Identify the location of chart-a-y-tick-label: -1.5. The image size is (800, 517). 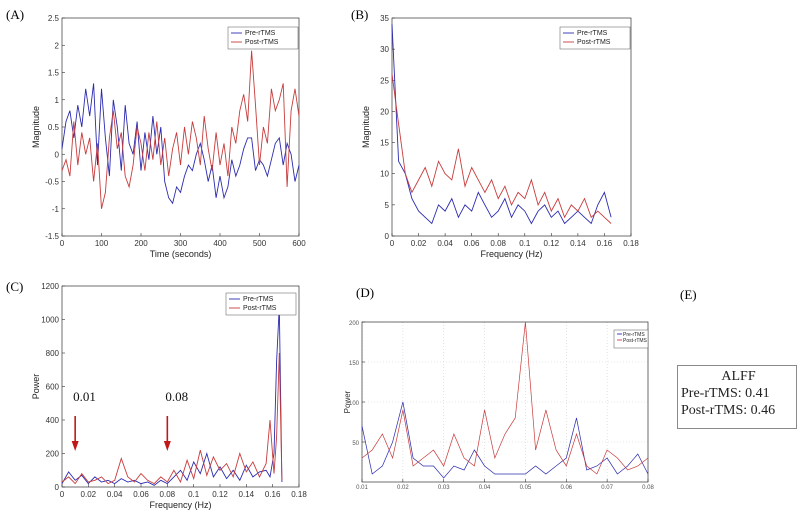
(52, 236).